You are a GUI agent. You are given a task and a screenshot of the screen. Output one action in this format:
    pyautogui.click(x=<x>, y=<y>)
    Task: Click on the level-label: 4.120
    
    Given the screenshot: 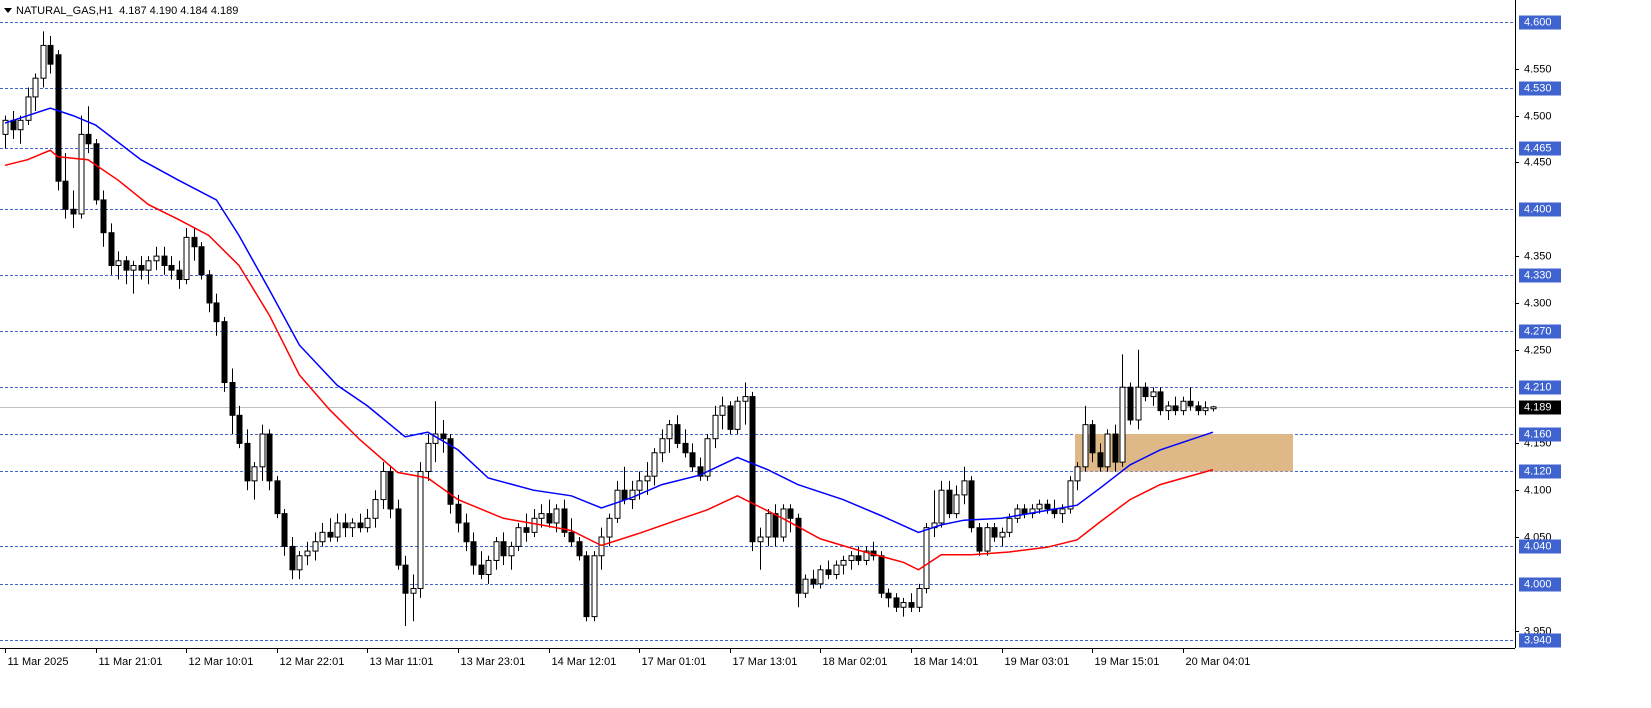 What is the action you would take?
    pyautogui.click(x=1538, y=471)
    